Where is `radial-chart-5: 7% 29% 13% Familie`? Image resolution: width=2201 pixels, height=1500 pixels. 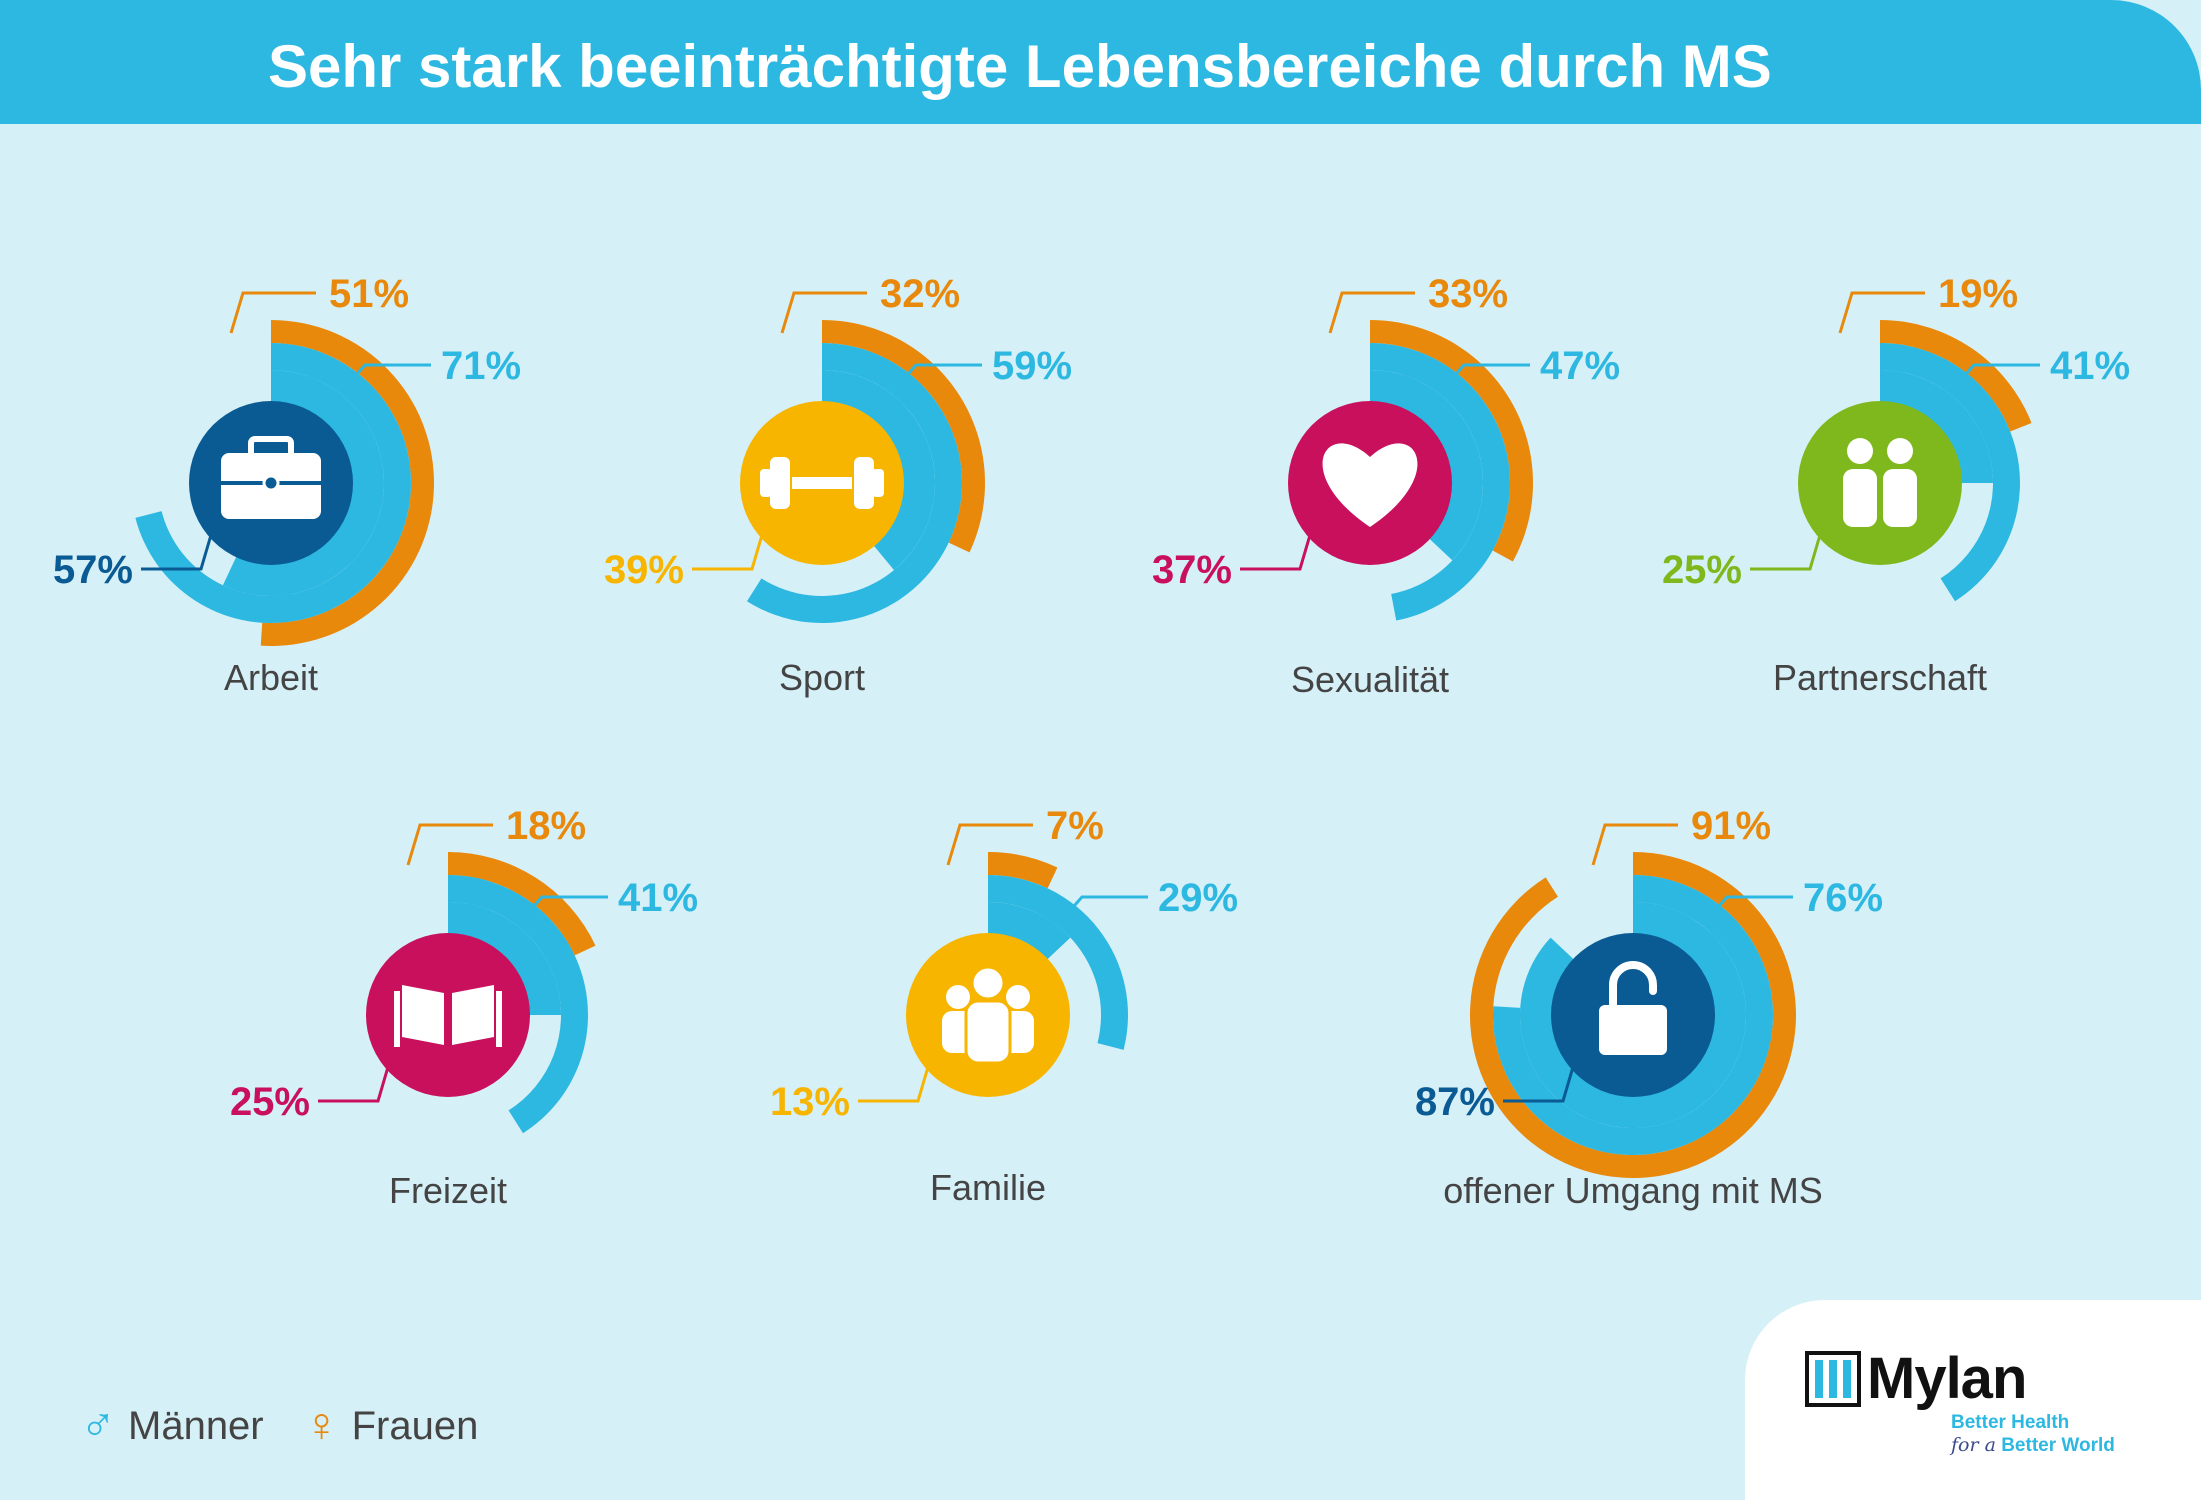
radial-chart-5: 7% 29% 13% Familie is located at coordinates (1004, 1006).